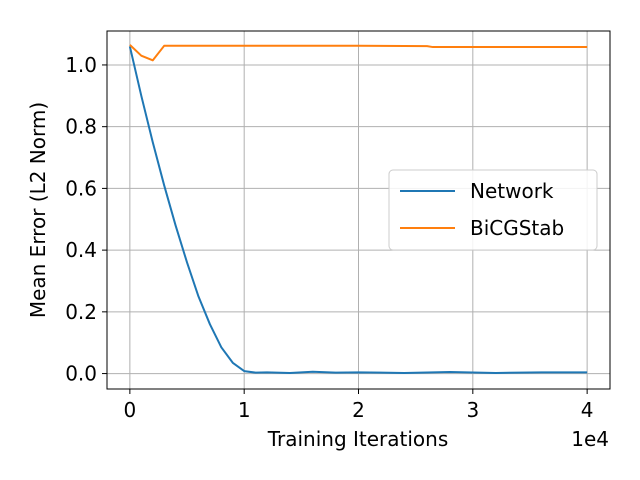 Image resolution: width=640 pixels, height=480 pixels. I want to click on y-tick-label: 1.0, so click(81, 65).